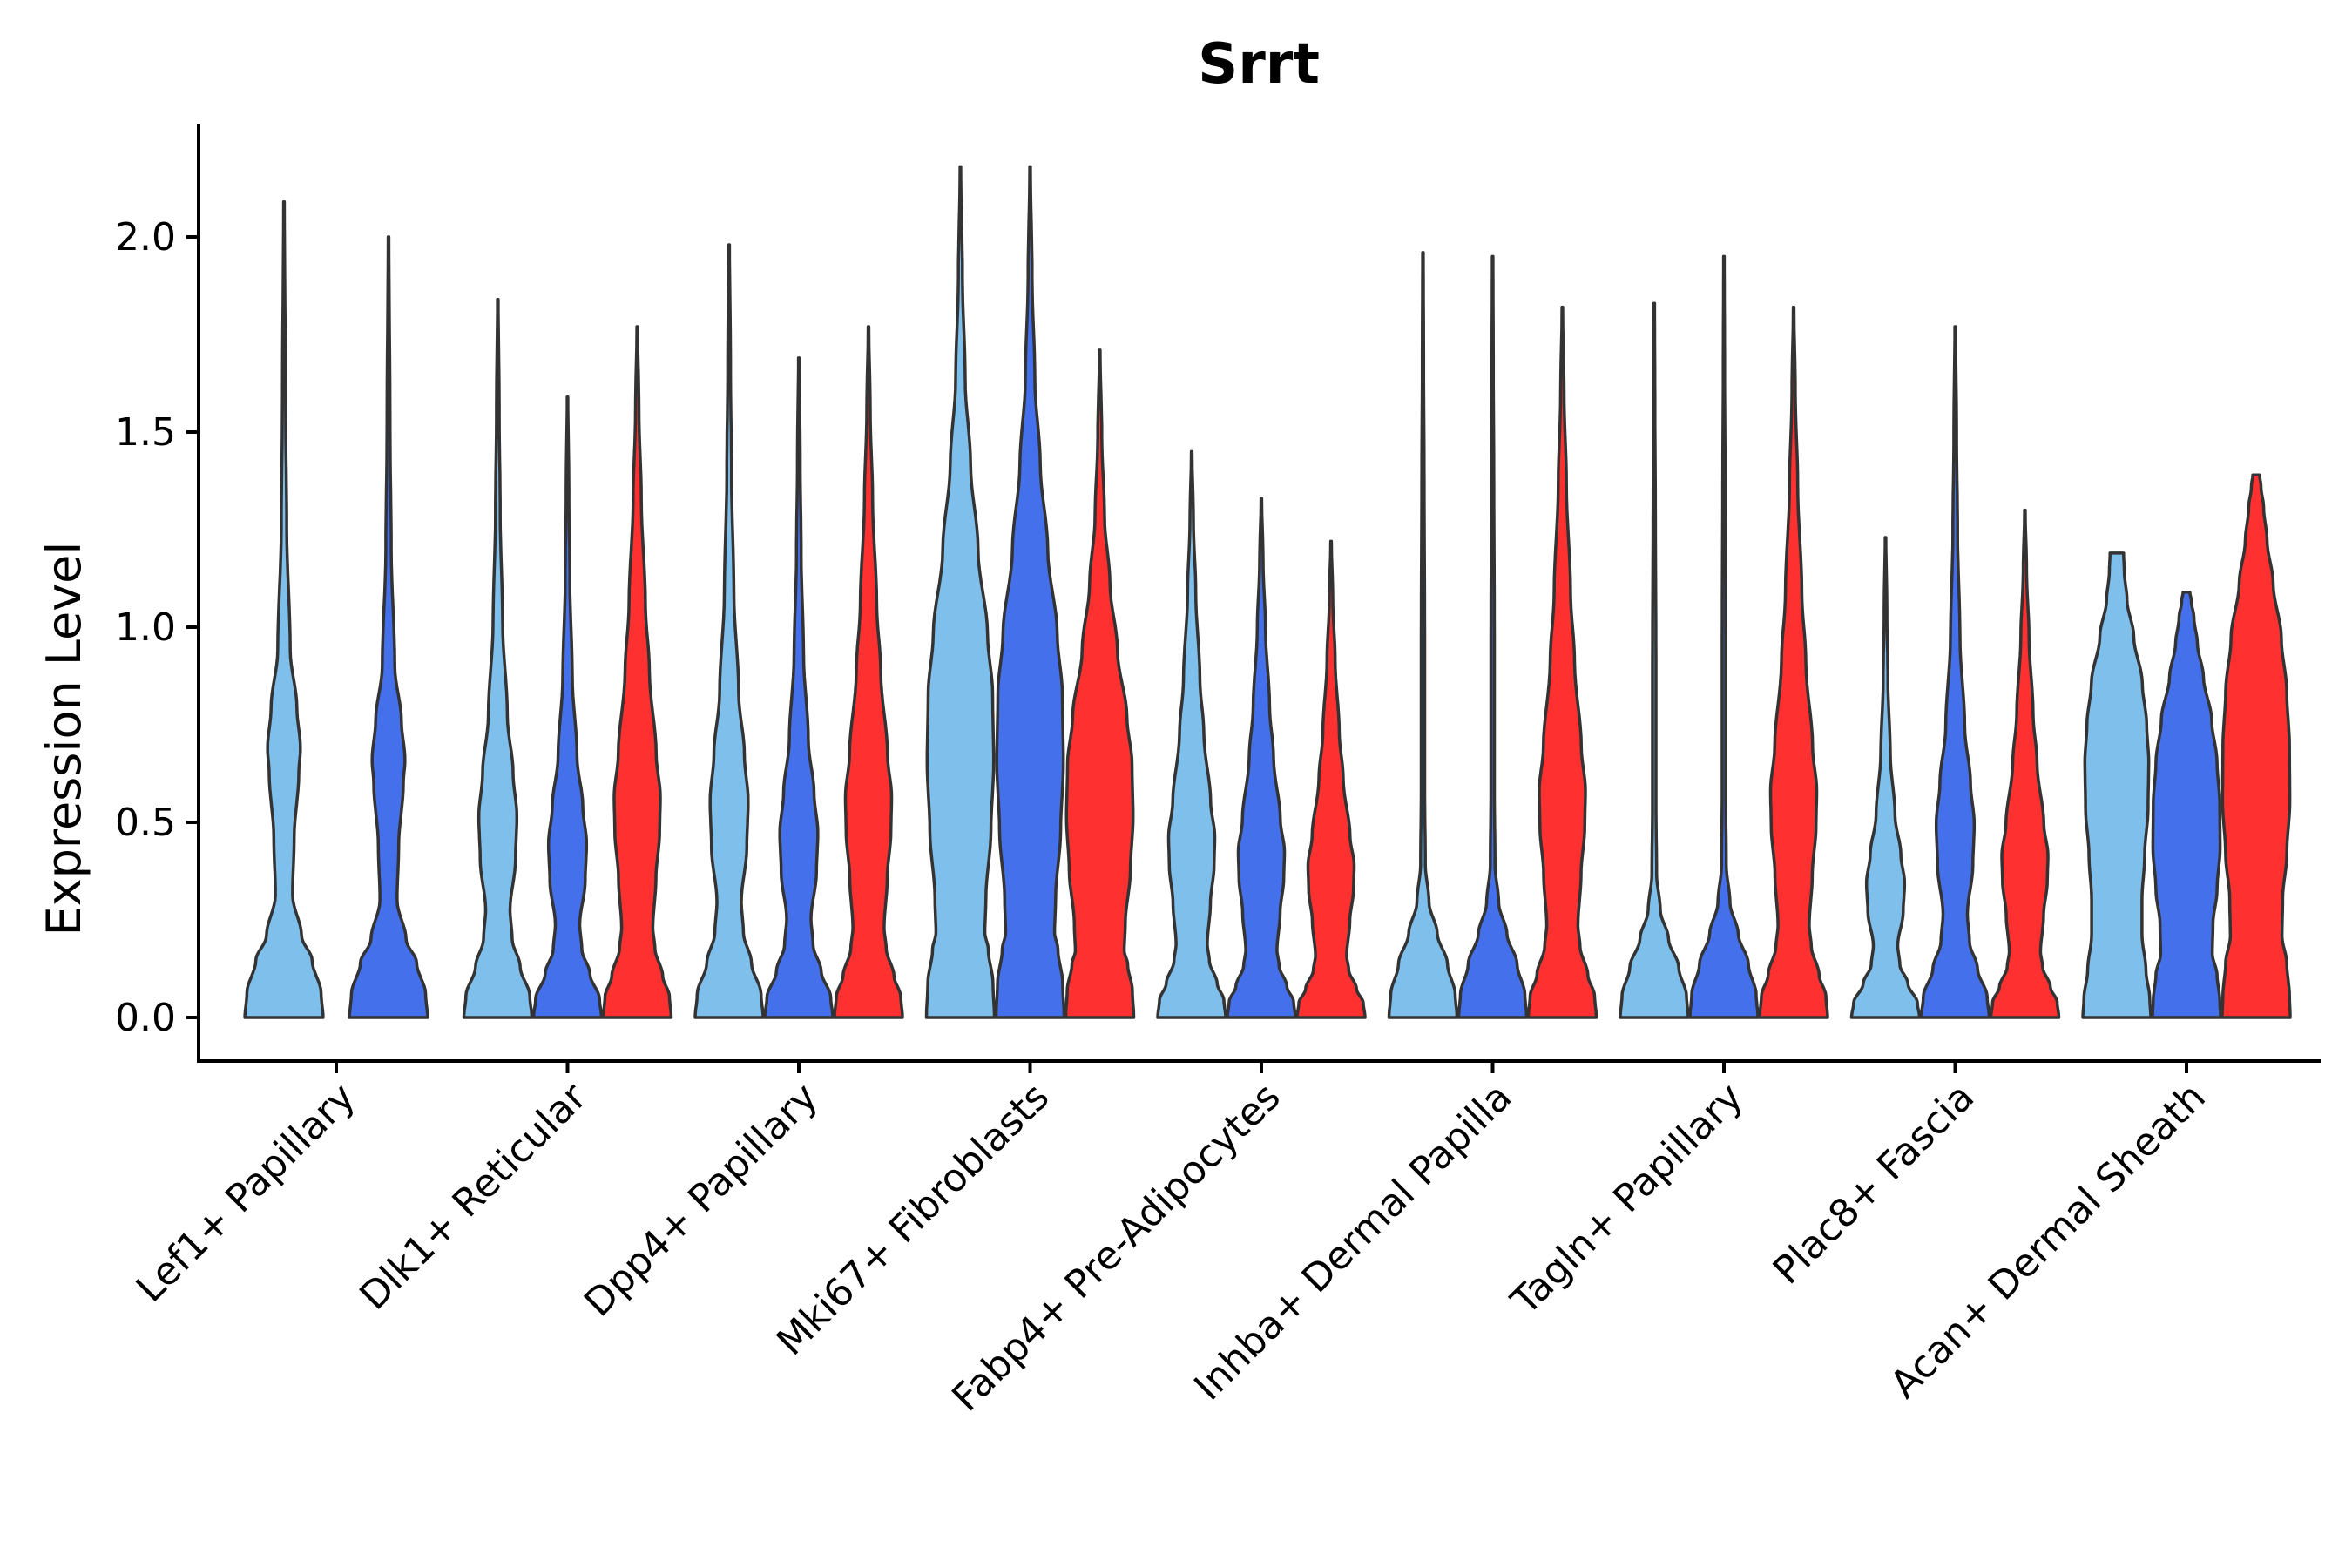 This screenshot has width=2352, height=1568. What do you see at coordinates (145, 432) in the screenshot?
I see `y-tick-label: 1.5` at bounding box center [145, 432].